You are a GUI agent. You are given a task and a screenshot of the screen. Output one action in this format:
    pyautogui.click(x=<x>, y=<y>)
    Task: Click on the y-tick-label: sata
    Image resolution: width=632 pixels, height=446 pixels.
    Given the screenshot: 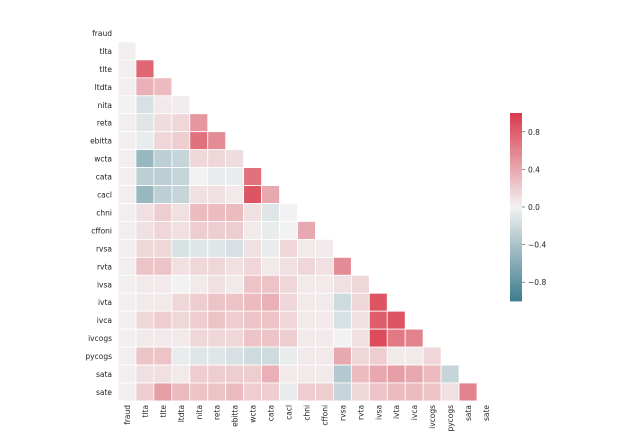 What is the action you would take?
    pyautogui.click(x=104, y=374)
    